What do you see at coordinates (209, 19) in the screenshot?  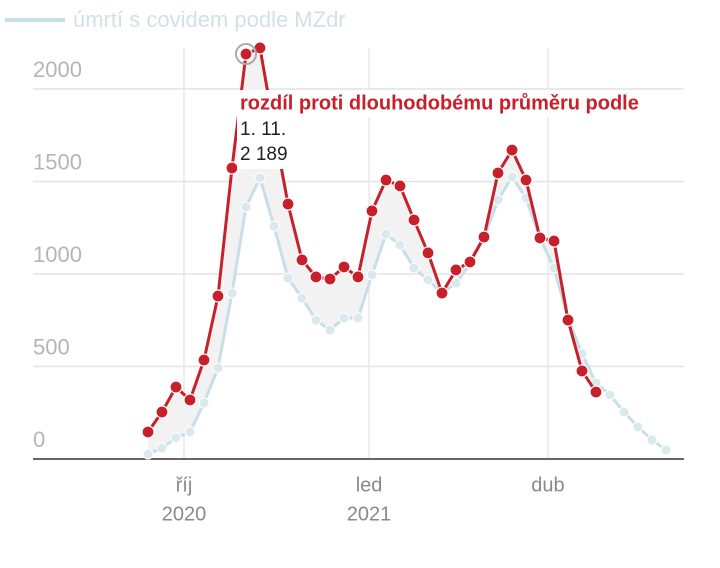 I see `legend-label: úmrtí s covidem podle MZdr` at bounding box center [209, 19].